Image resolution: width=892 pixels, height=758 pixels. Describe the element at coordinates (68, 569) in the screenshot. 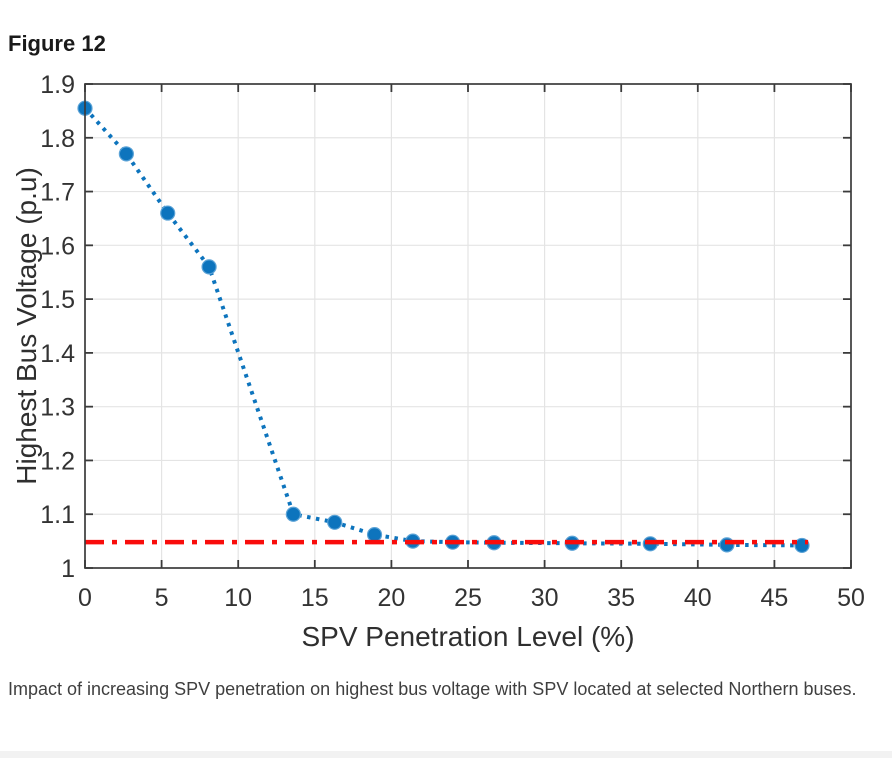

I see `y-tick-label: 1` at that location.